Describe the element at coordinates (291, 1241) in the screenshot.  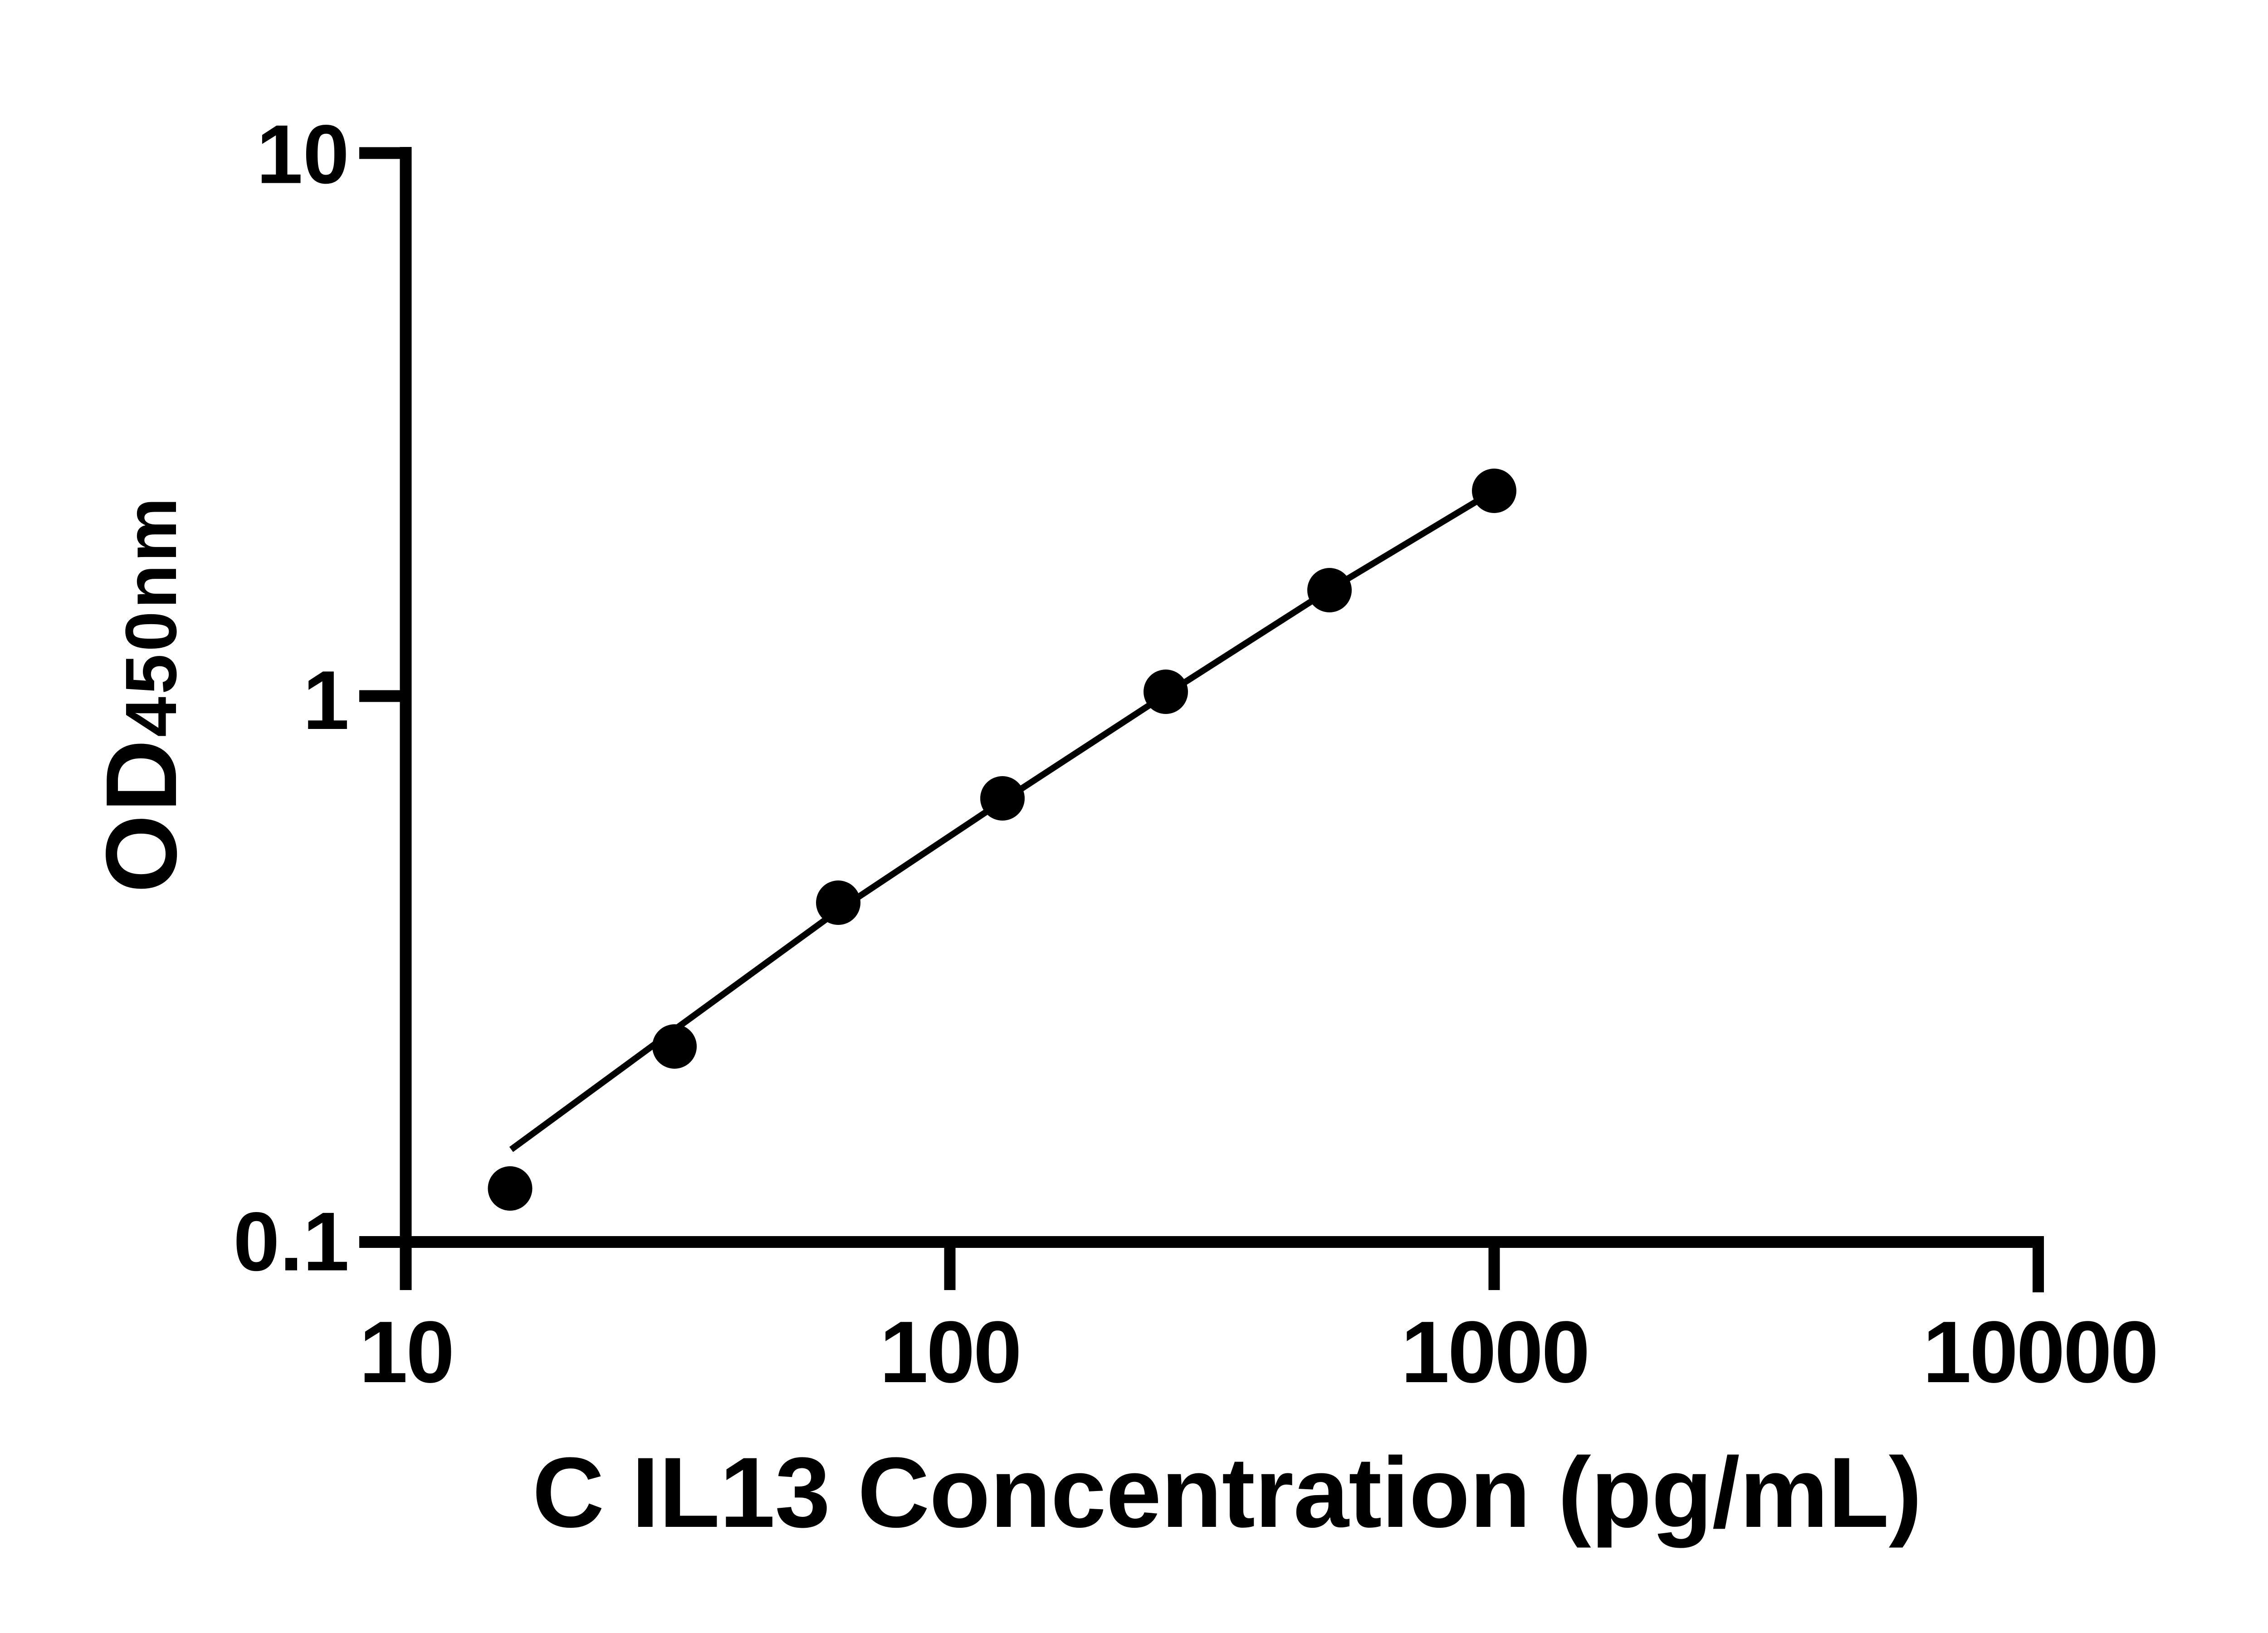
I see `svg-text: 0.1` at that location.